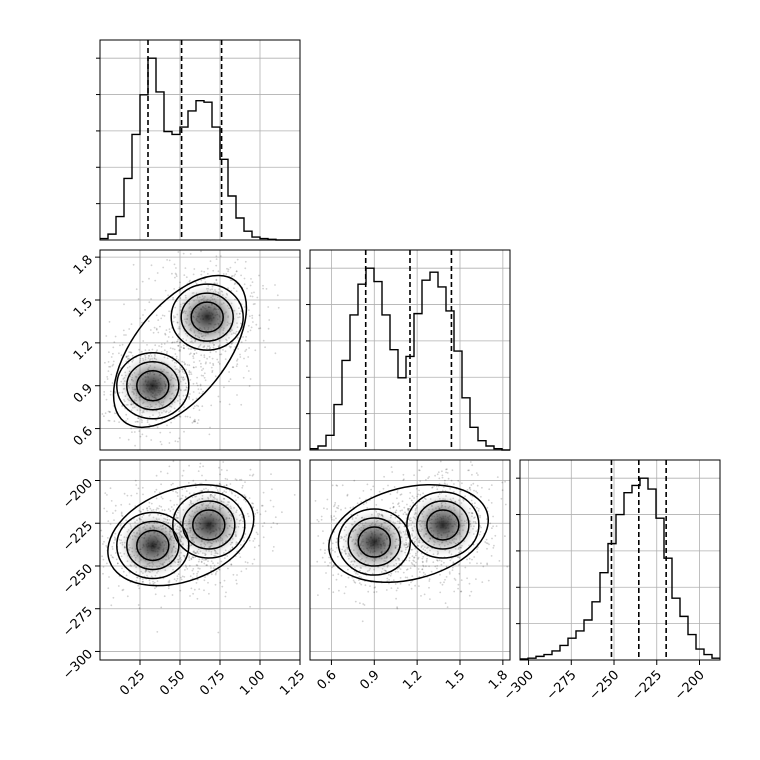 Image resolution: width=760 pixels, height=760 pixels. I want to click on x-tick-label: 0.9, so click(369, 680).